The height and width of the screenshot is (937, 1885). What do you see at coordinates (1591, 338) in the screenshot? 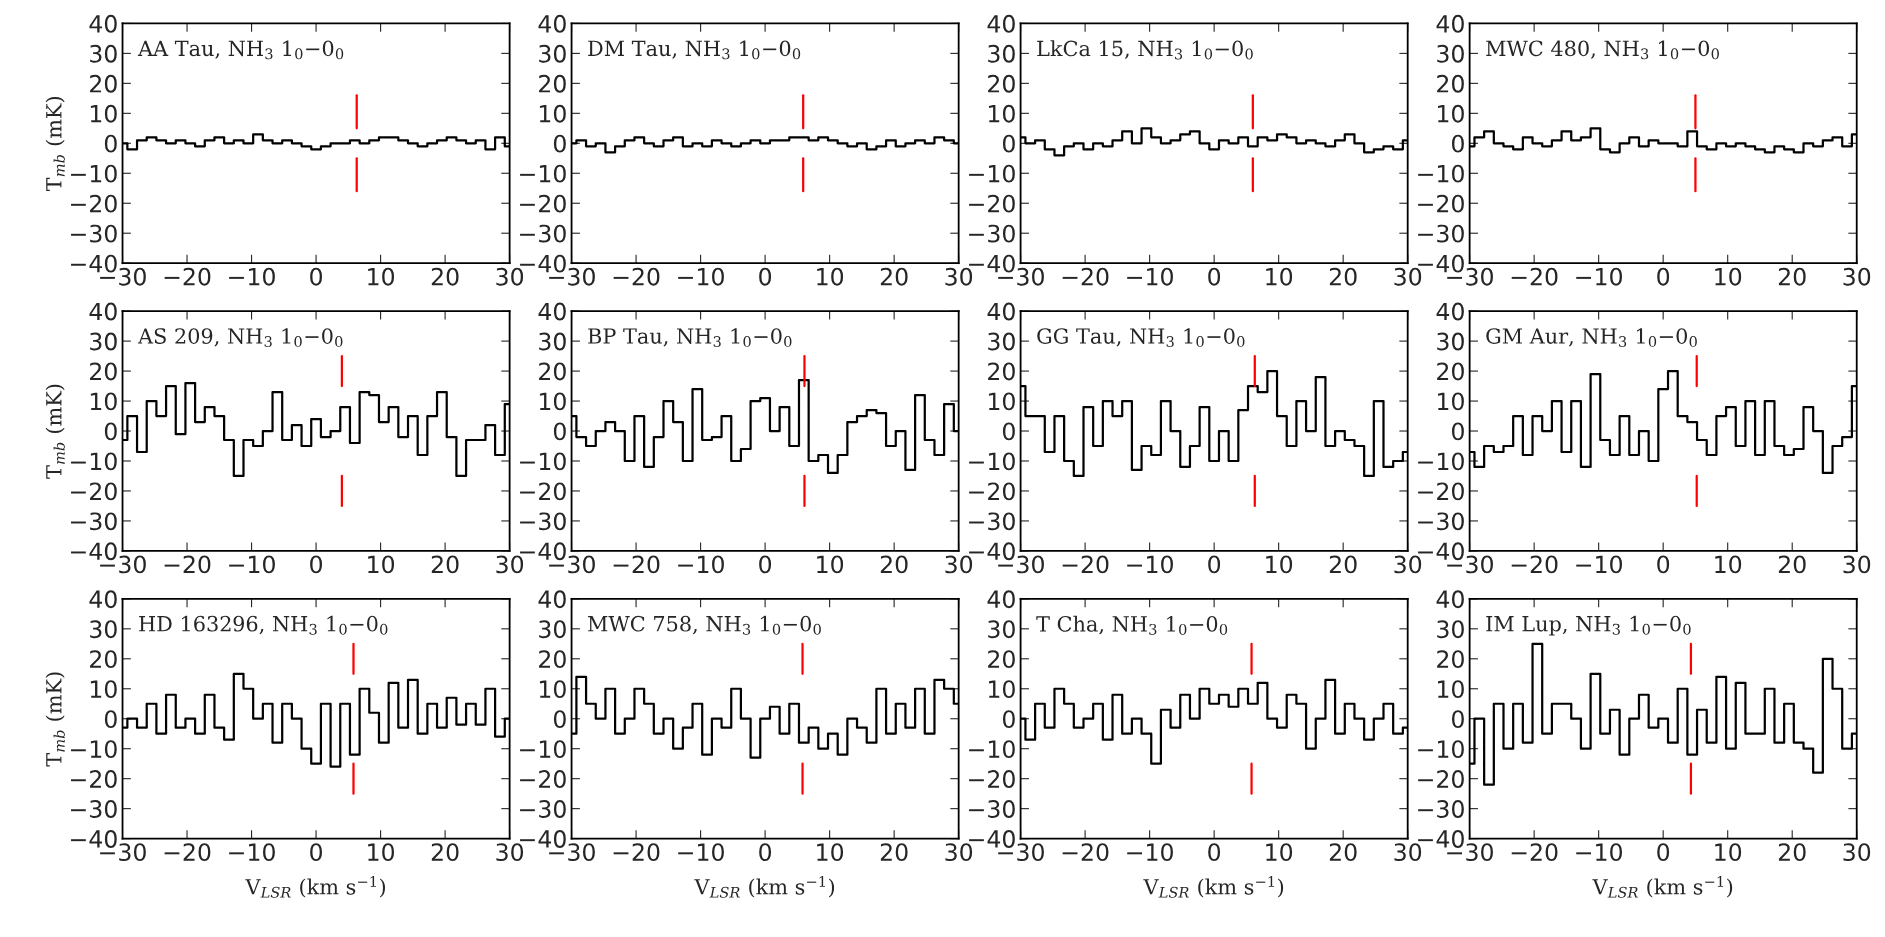
I see `text: GM Aur, NH$_{3}$ 1$_{0}$−0$_{0}$` at bounding box center [1591, 338].